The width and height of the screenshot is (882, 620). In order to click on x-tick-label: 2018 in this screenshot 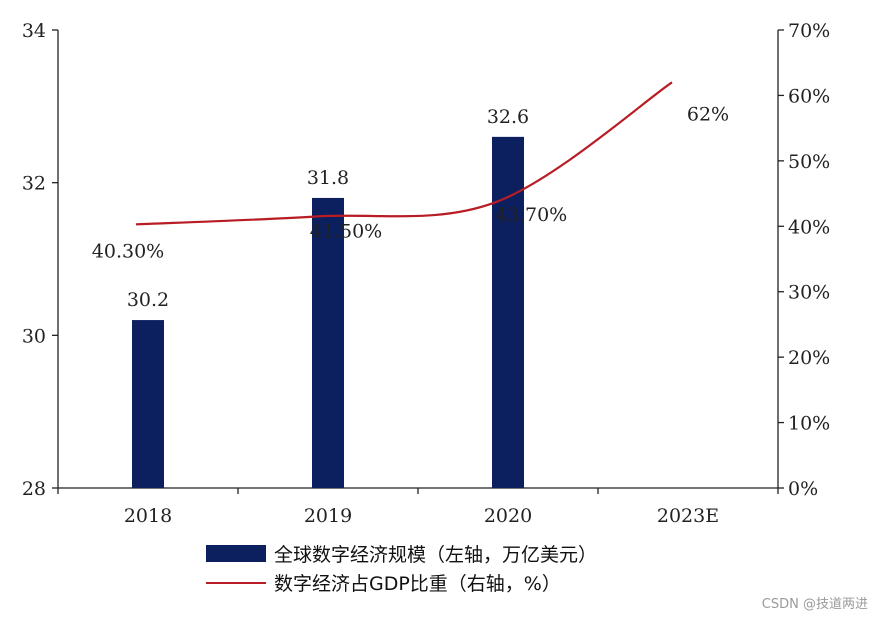, I will do `click(148, 516)`.